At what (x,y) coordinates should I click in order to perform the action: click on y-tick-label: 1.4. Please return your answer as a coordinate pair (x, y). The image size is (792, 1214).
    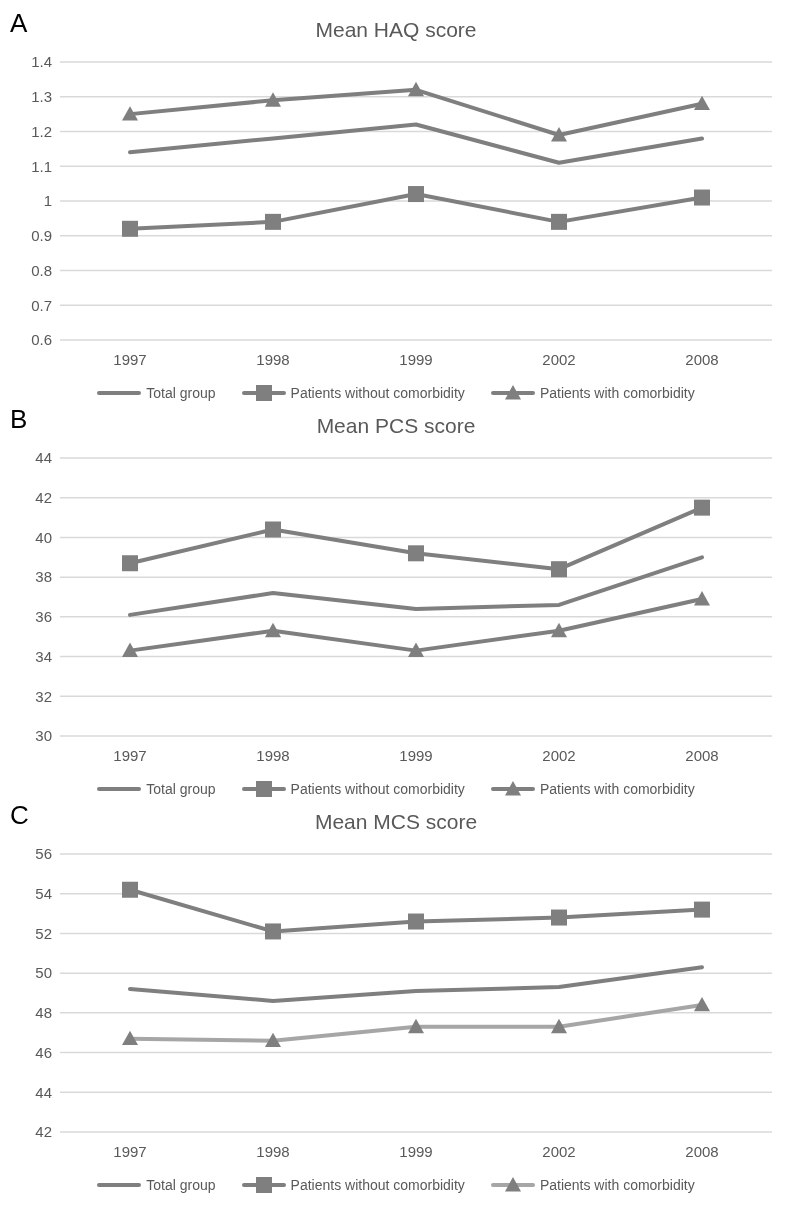
    Looking at the image, I should click on (41, 62).